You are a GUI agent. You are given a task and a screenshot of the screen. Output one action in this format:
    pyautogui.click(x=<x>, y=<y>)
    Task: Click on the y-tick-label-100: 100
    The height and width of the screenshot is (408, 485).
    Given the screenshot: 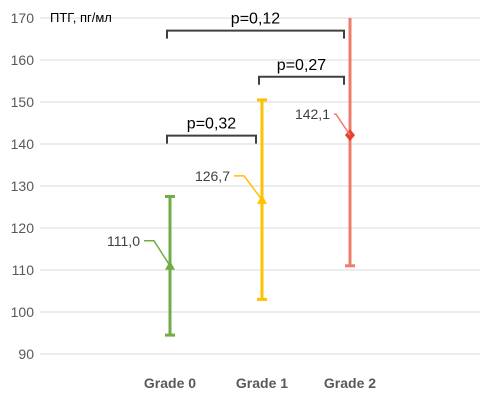 What is the action you would take?
    pyautogui.click(x=23, y=312)
    